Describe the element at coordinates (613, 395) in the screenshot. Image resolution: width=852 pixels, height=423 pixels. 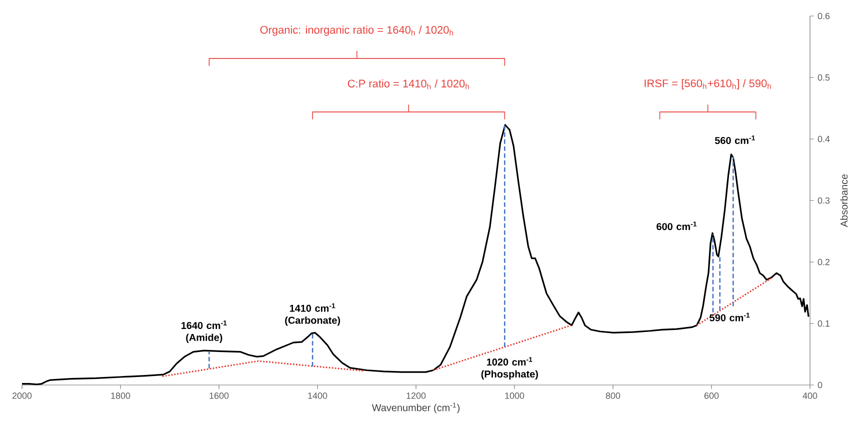
I see `x-tick-label: 800` at that location.